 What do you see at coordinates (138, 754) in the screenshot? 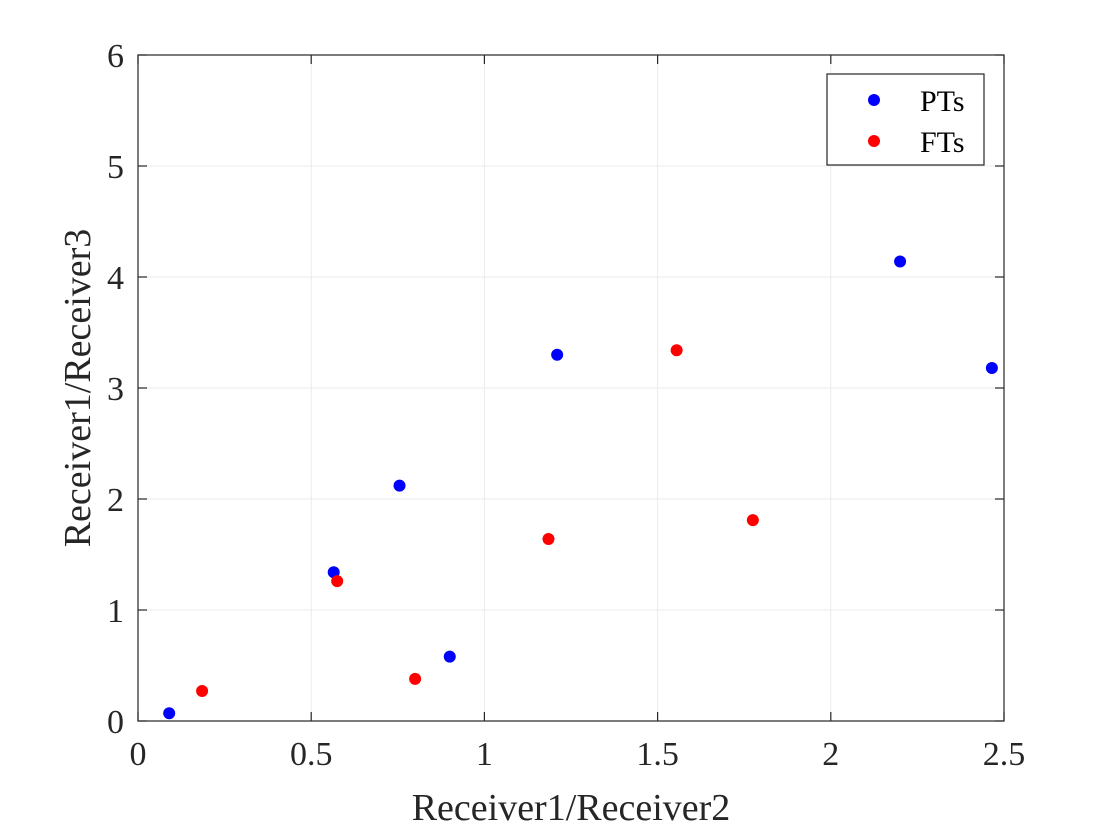
I see `x-tick-label: 0` at bounding box center [138, 754].